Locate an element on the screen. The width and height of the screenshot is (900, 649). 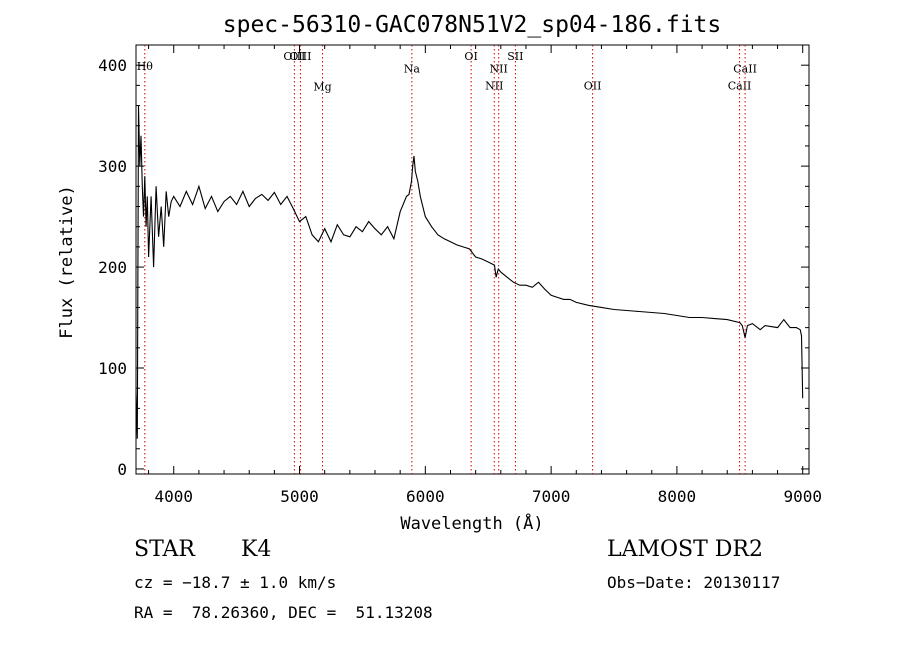
y-tick-label: 0 is located at coordinates (122, 469).